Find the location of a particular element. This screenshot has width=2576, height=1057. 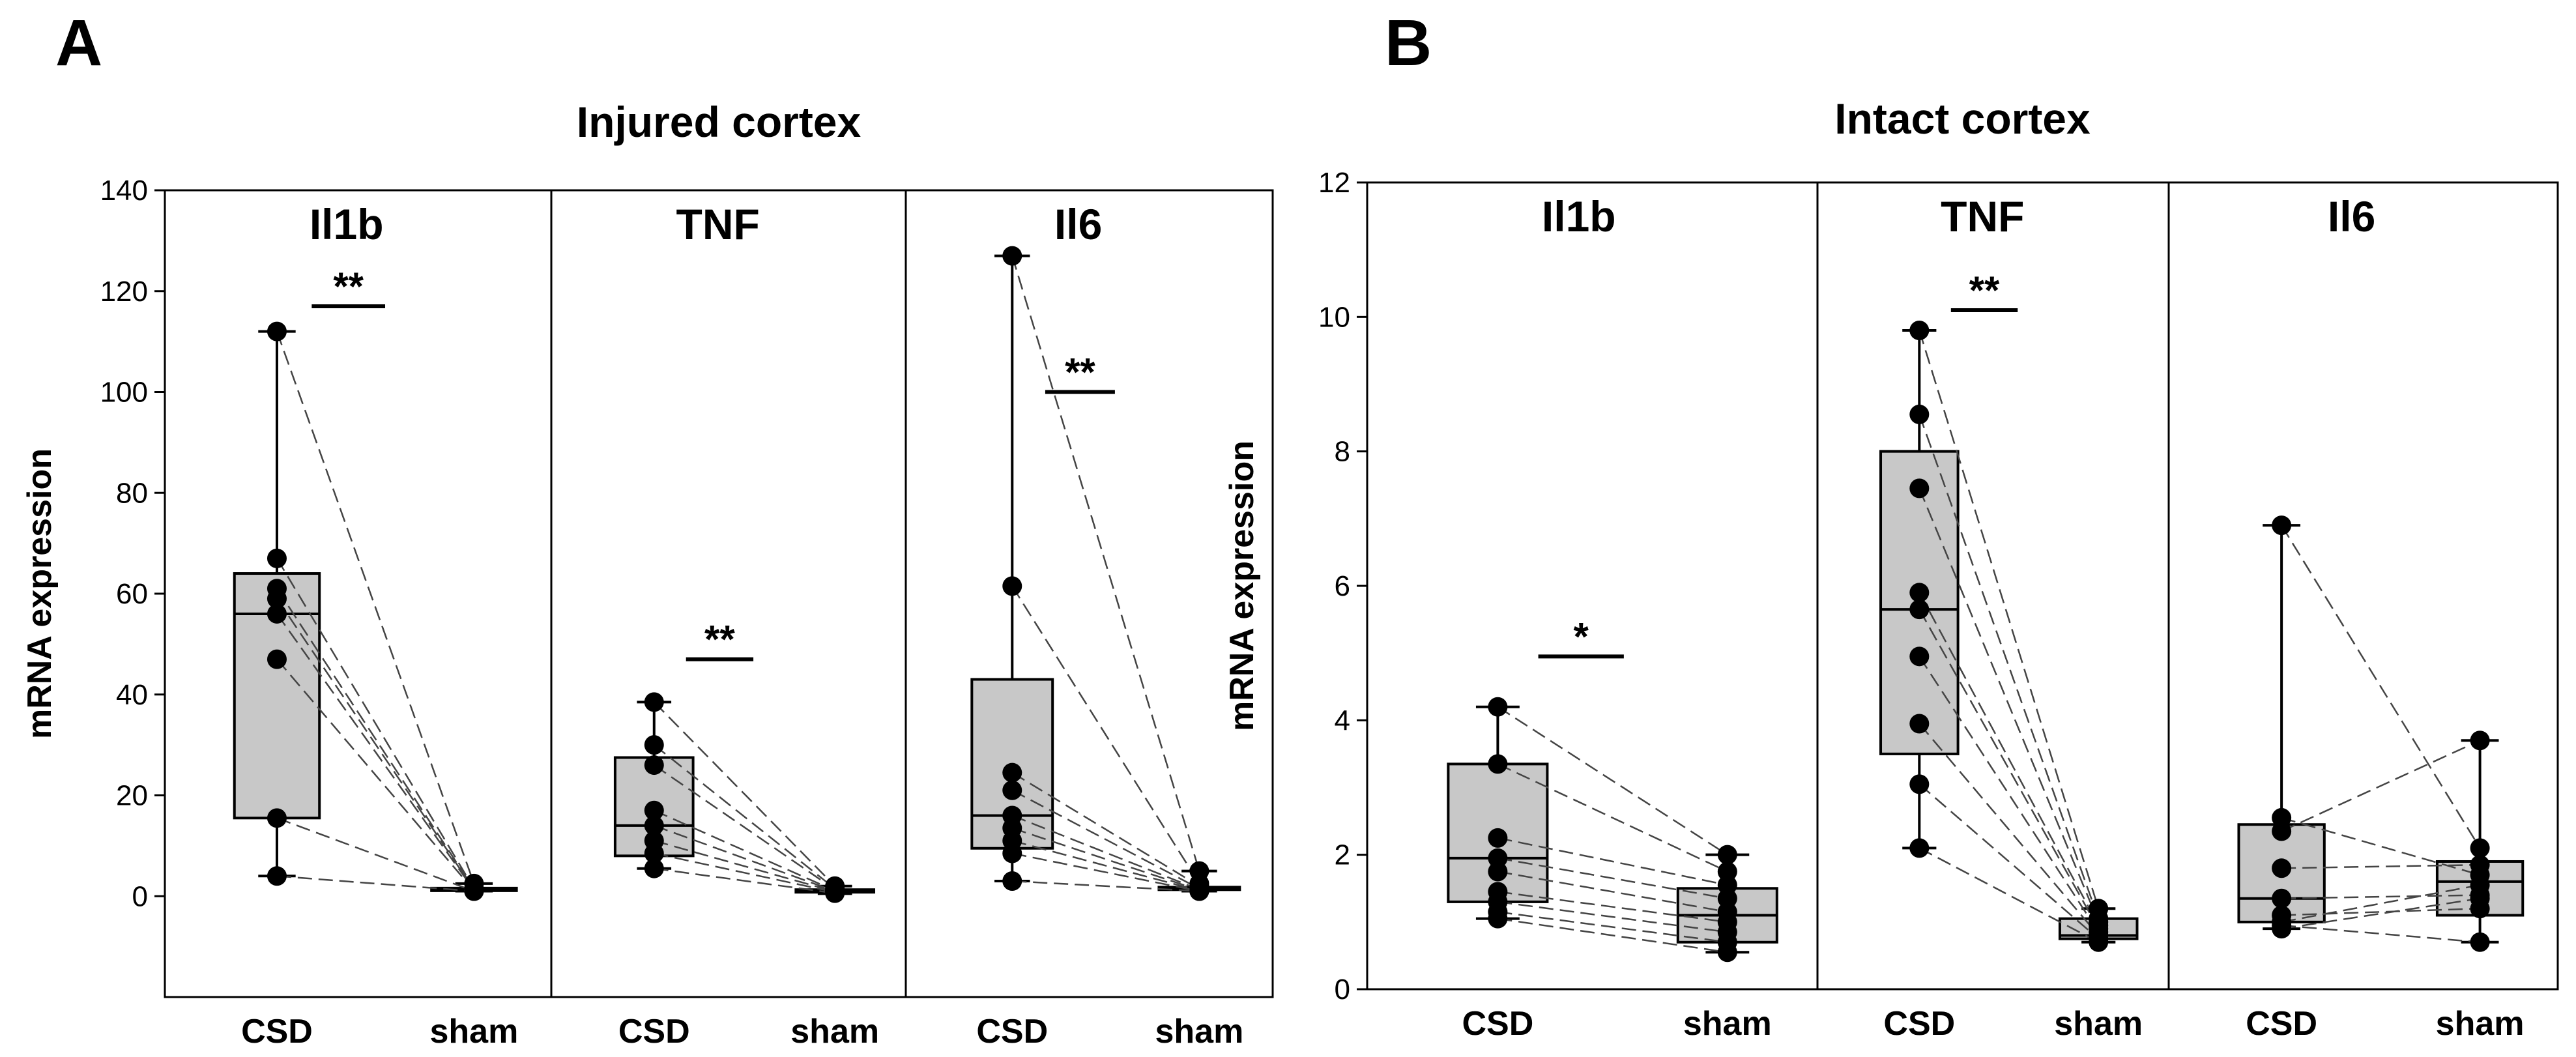

gene-group-il1b: Il1b CSD sham ** is located at coordinates (375, 625).